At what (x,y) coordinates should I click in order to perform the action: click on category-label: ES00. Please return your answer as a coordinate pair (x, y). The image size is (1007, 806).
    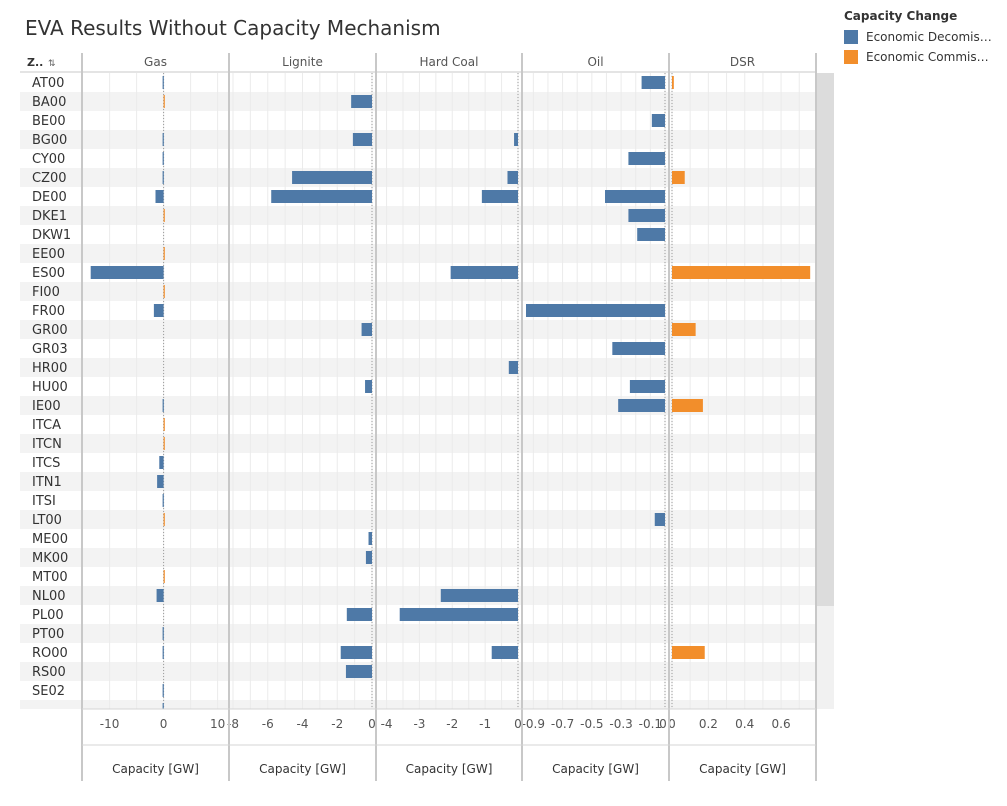
    Looking at the image, I should click on (48, 273).